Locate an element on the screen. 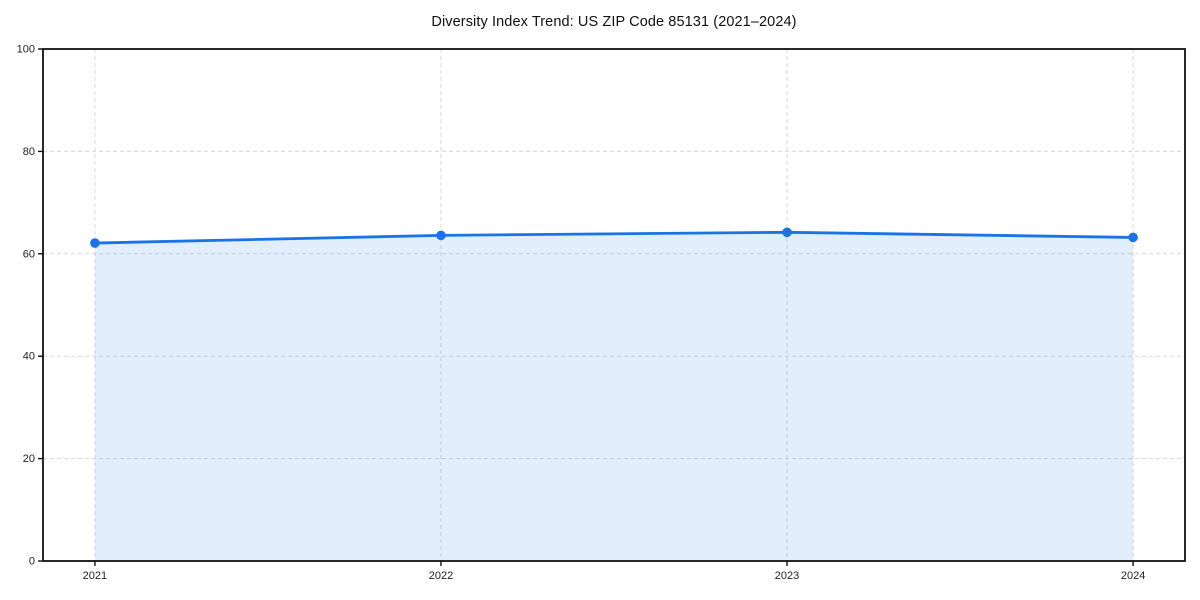 The width and height of the screenshot is (1200, 600). y-tick-label: 0 is located at coordinates (32, 562).